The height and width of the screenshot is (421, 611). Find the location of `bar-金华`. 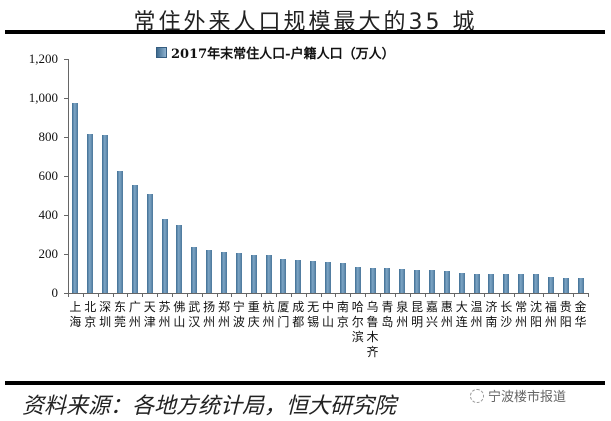

bar-金华 is located at coordinates (580, 285).